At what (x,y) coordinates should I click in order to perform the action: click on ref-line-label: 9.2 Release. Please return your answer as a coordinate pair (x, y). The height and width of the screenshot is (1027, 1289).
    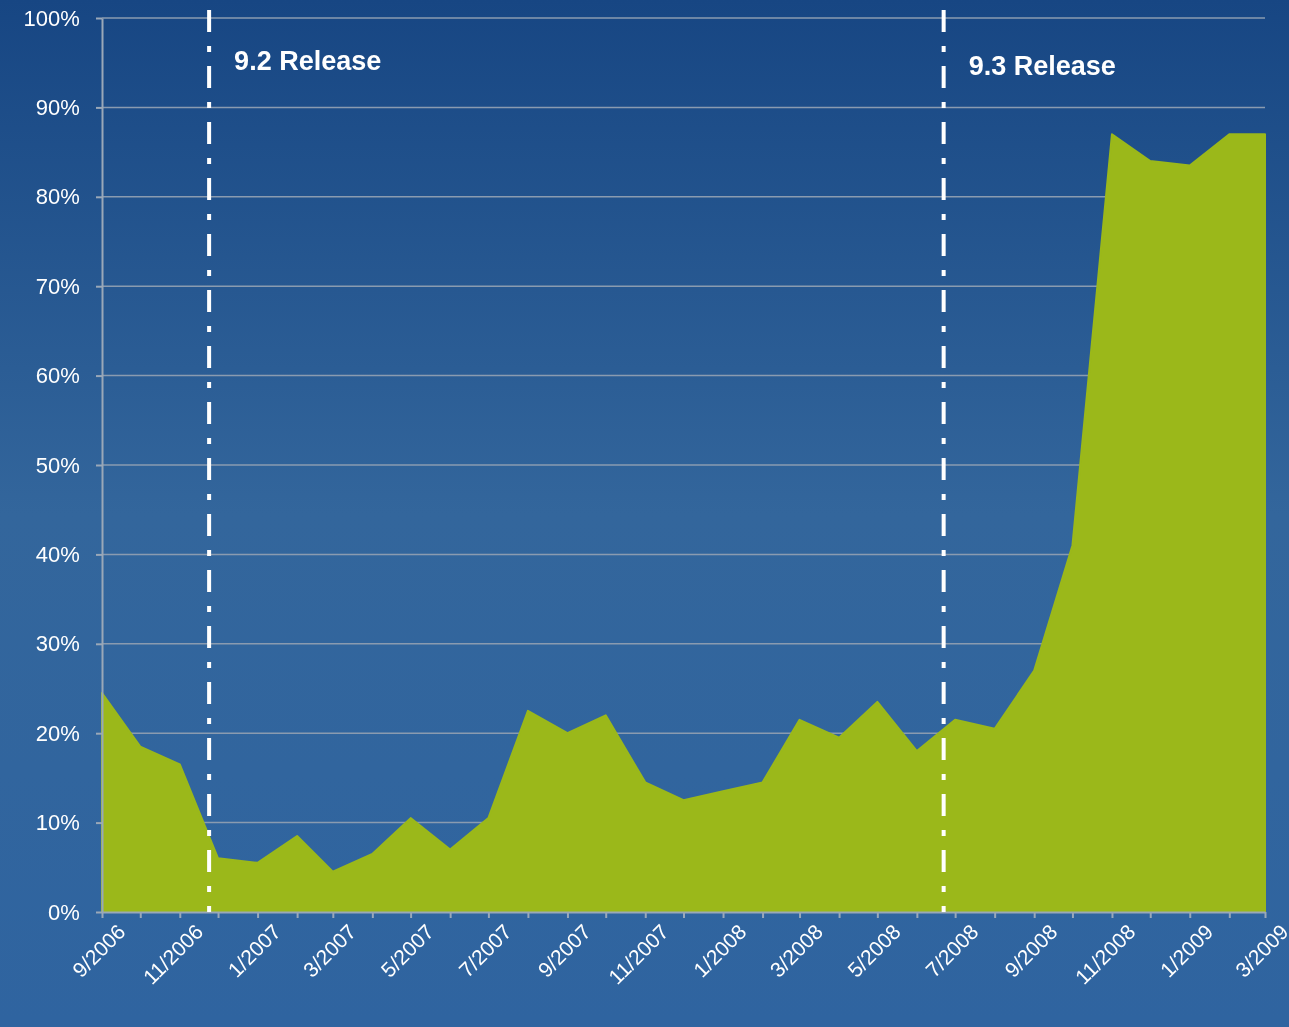
    Looking at the image, I should click on (308, 61).